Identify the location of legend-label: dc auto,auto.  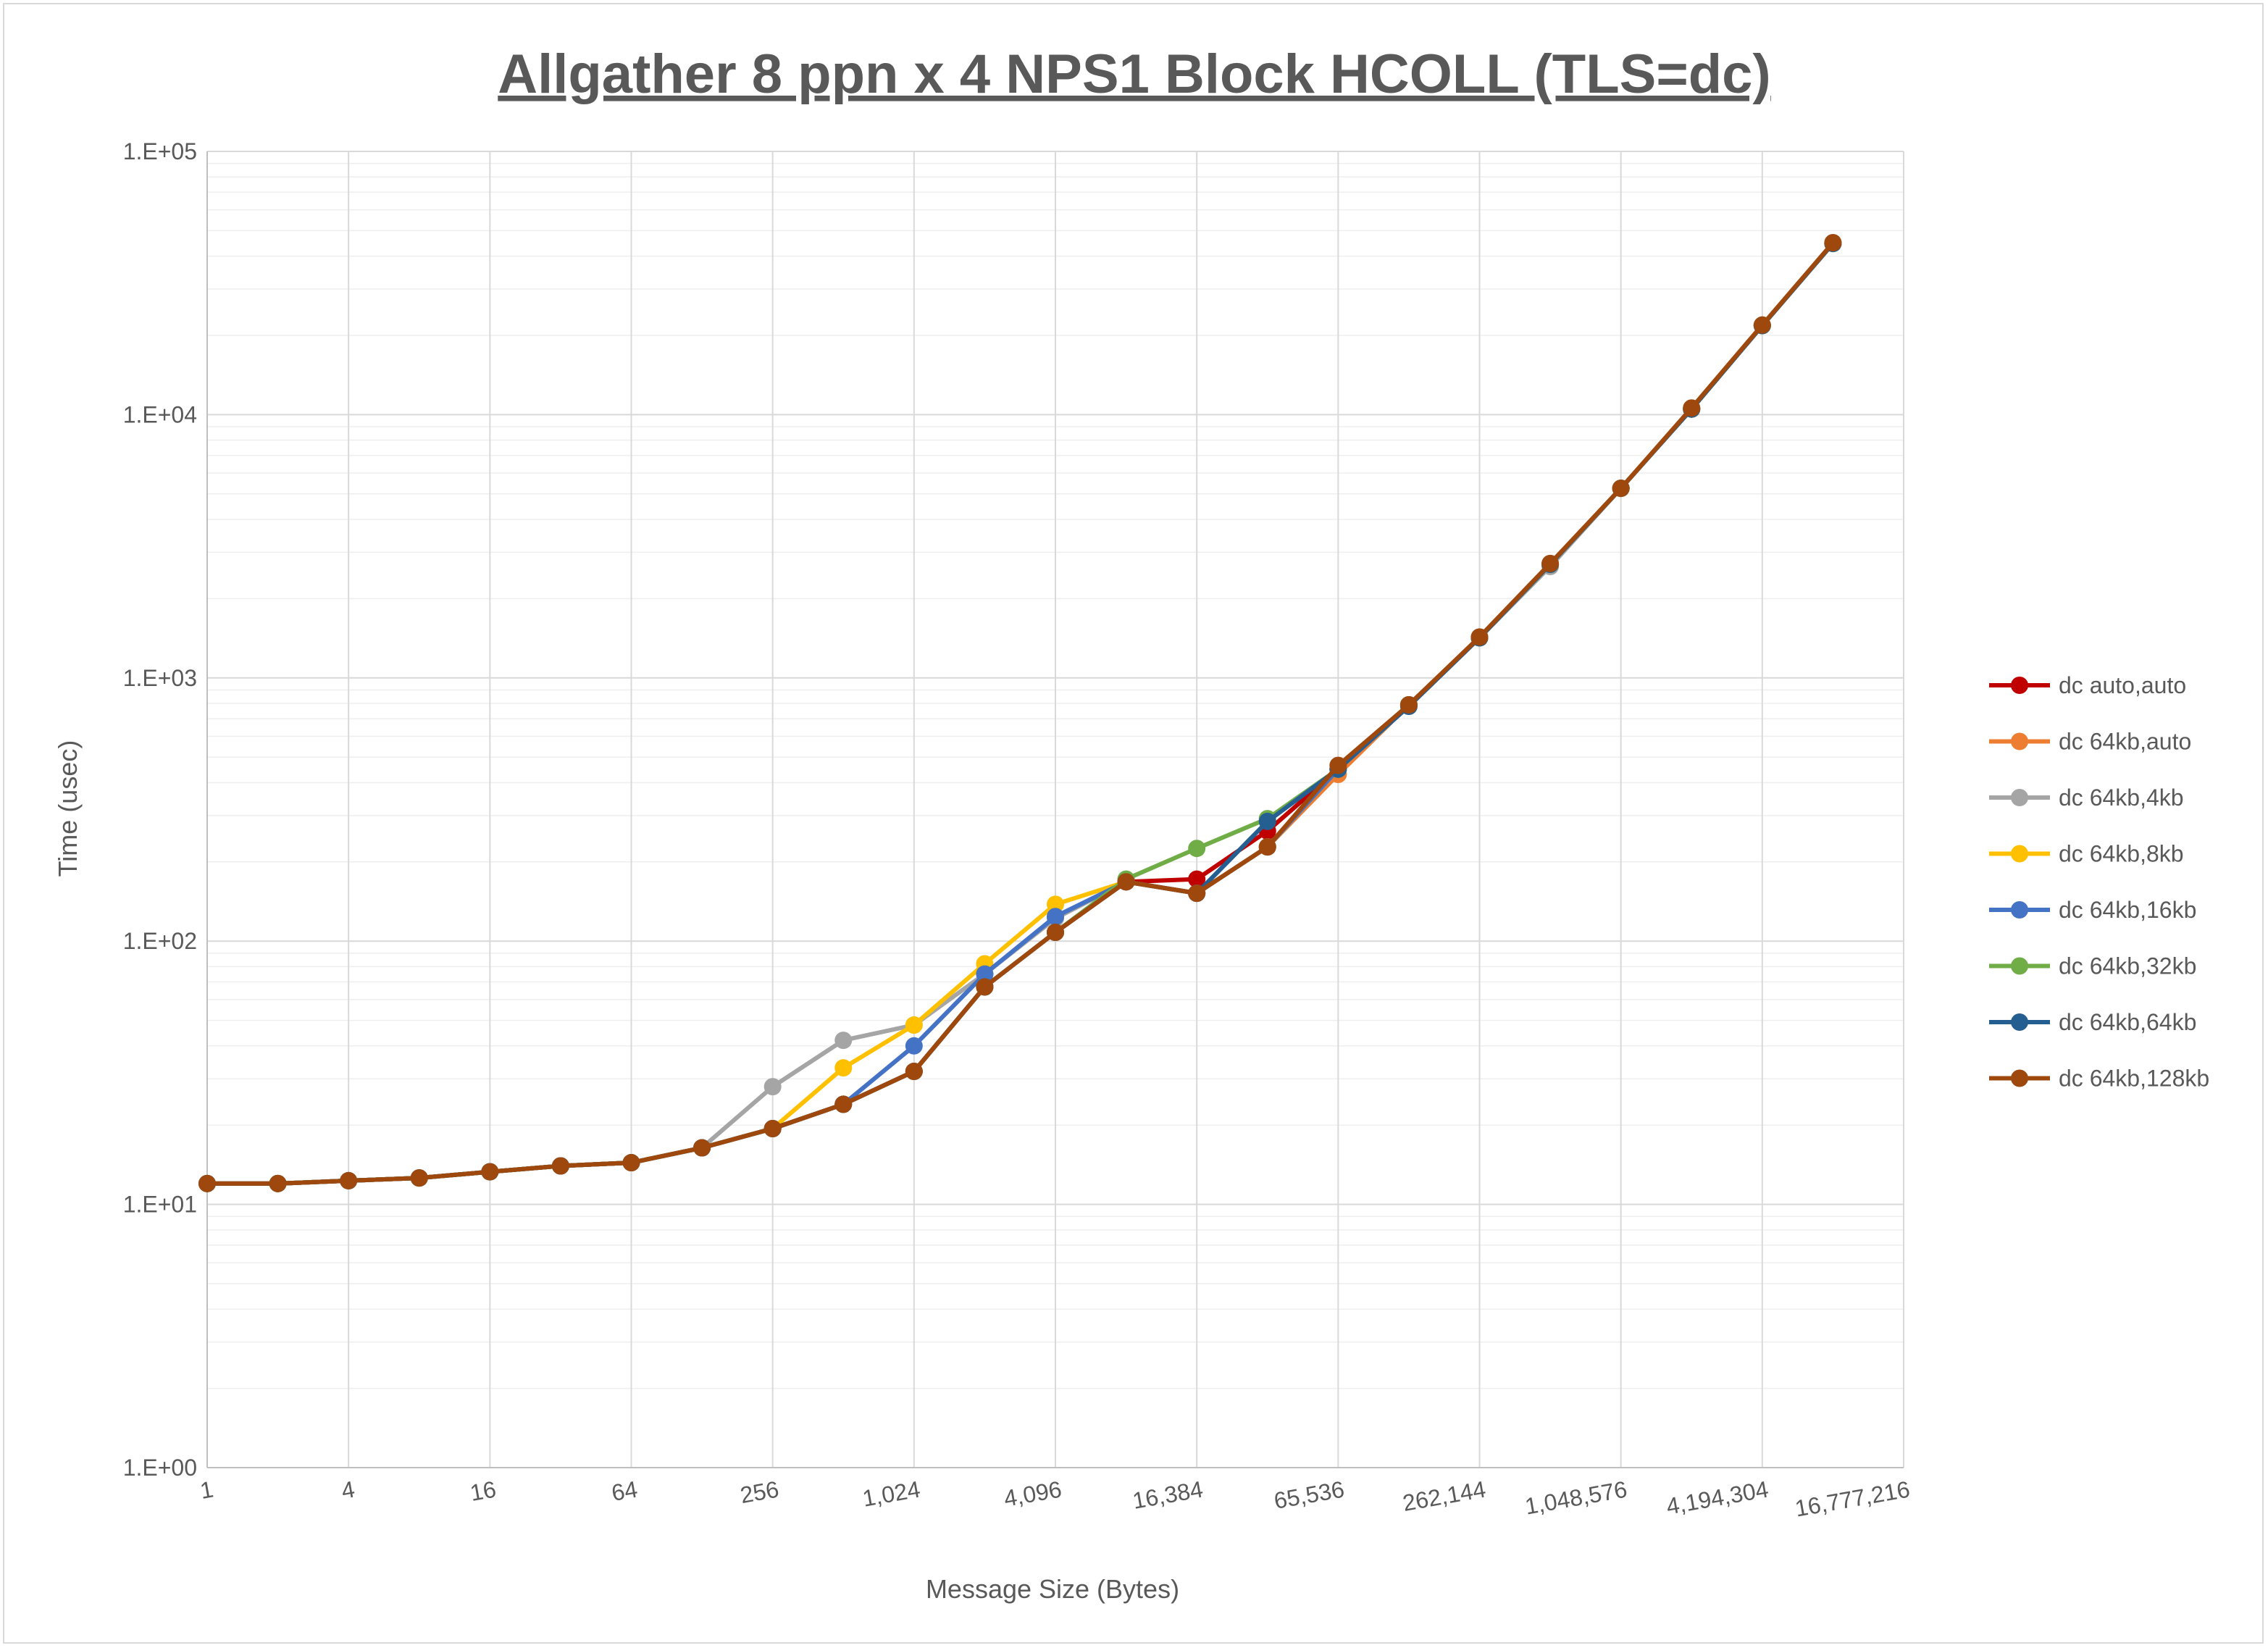
(2123, 685).